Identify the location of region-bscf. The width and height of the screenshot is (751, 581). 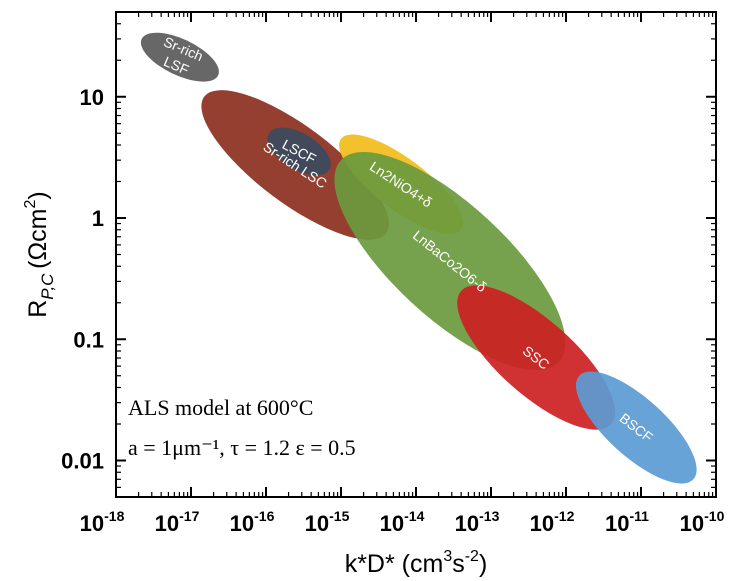
(636, 427).